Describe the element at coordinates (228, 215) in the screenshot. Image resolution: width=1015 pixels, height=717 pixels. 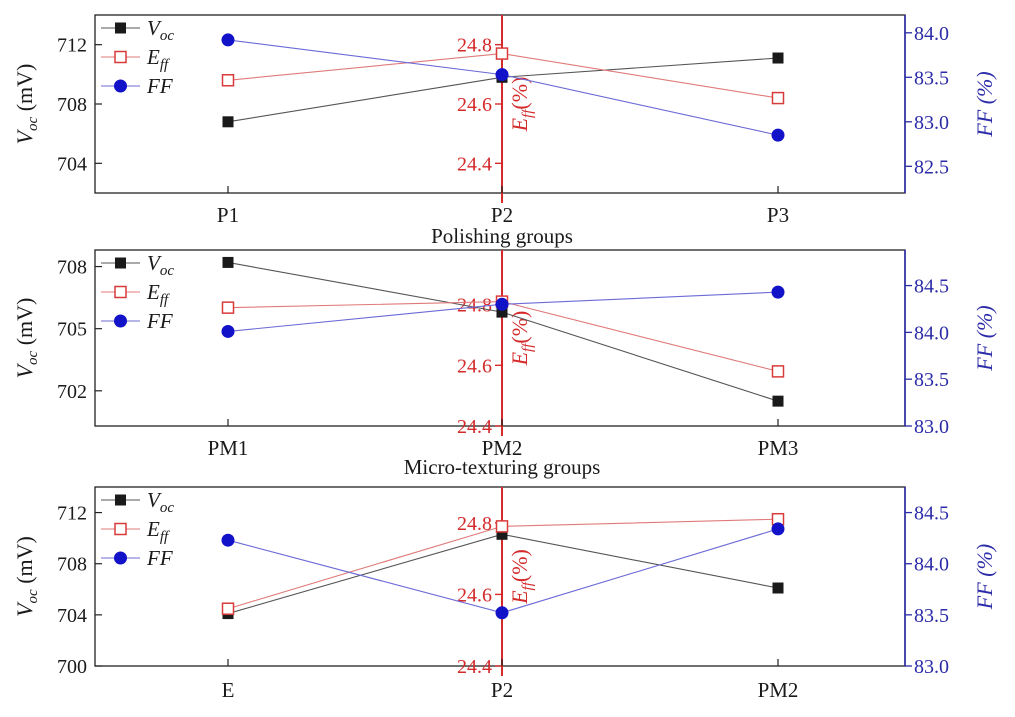
I see `x-tick-label: P1` at that location.